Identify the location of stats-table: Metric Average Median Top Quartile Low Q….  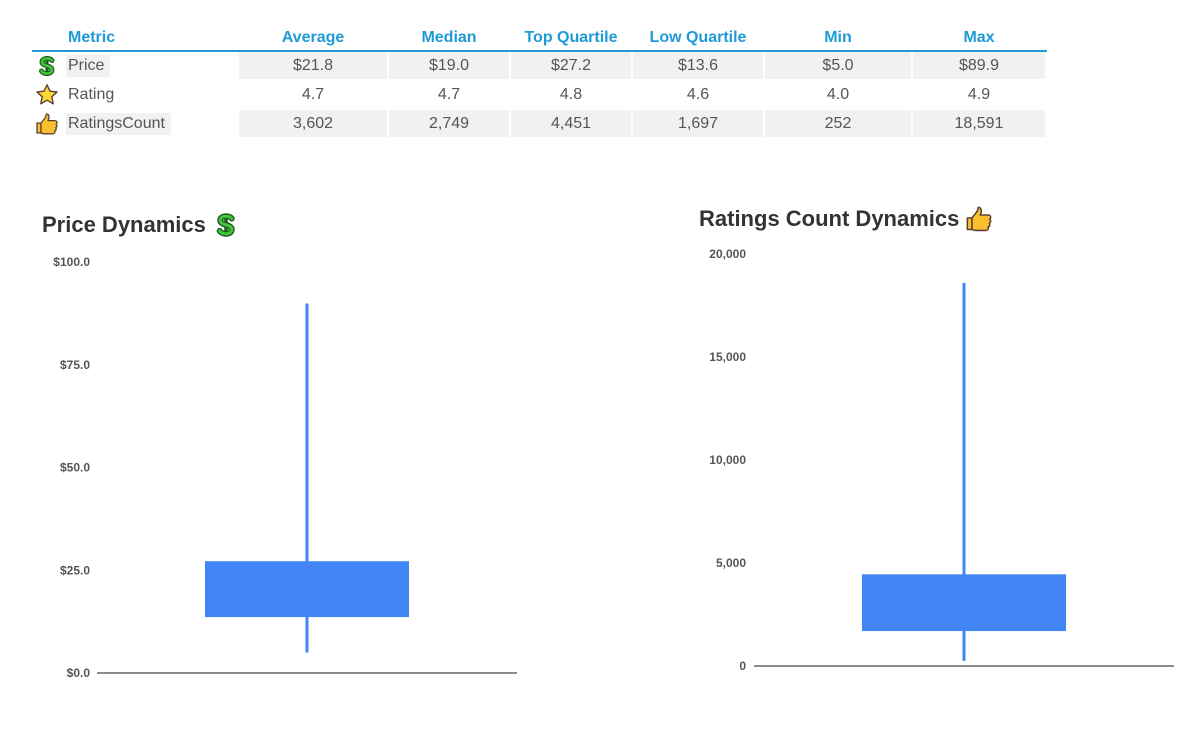
(539, 82).